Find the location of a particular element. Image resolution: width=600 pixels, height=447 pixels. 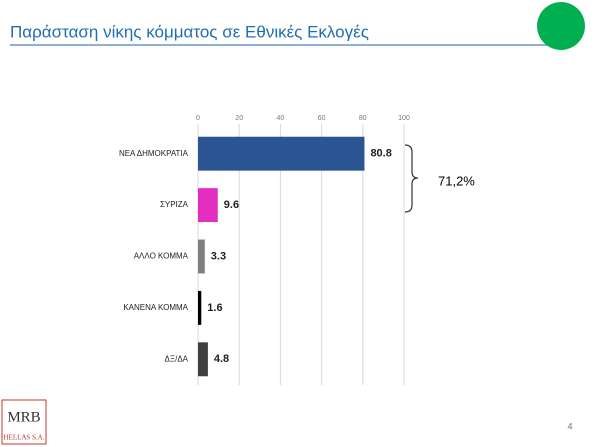

value-label: 4.8 is located at coordinates (221, 359).